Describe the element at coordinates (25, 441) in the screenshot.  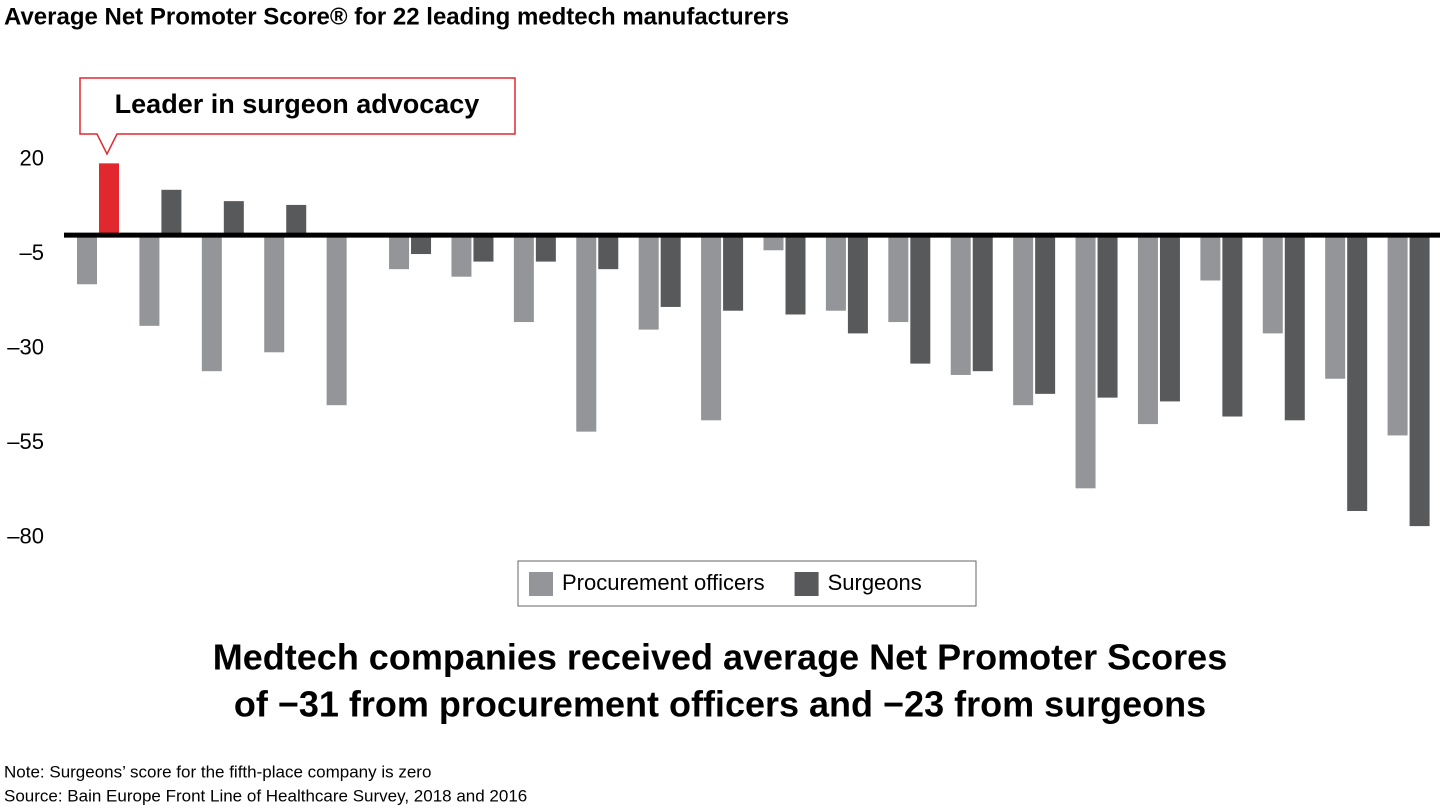
I see `y-tick-label: –55` at that location.